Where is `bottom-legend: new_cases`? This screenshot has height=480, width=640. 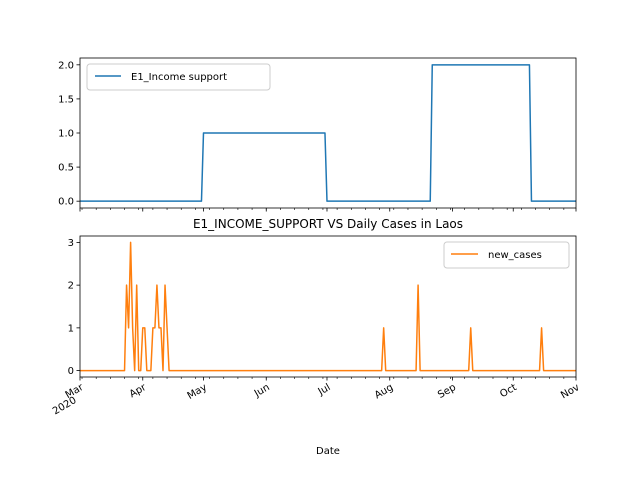
bottom-legend: new_cases is located at coordinates (506, 255).